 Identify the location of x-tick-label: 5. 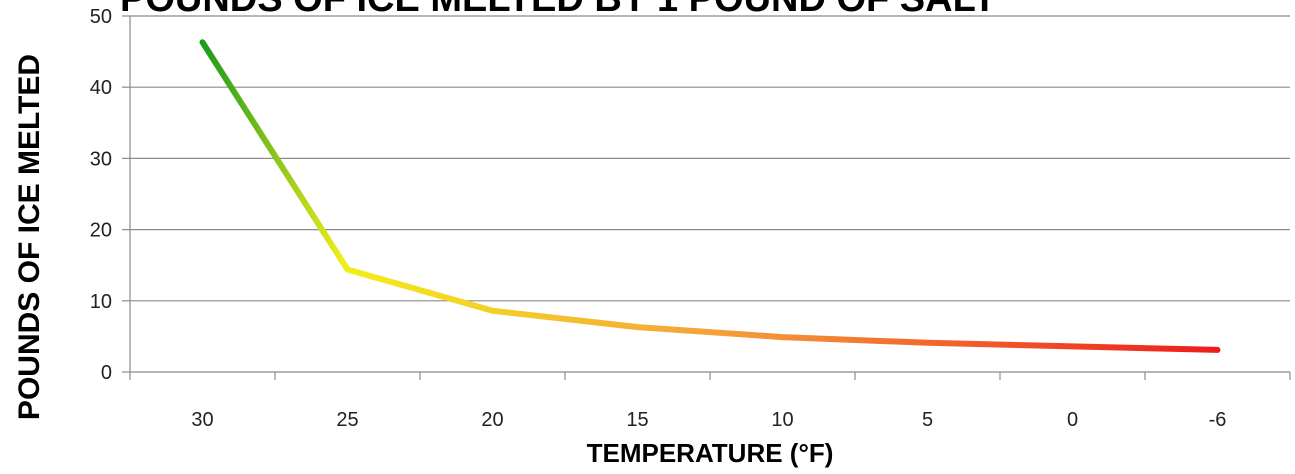
(927, 420).